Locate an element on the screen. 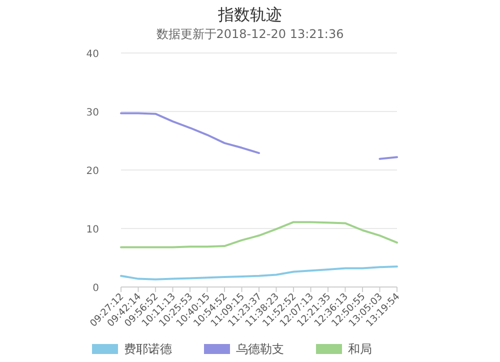 This screenshot has width=500, height=362. y-tick-label: 30 is located at coordinates (92, 113).